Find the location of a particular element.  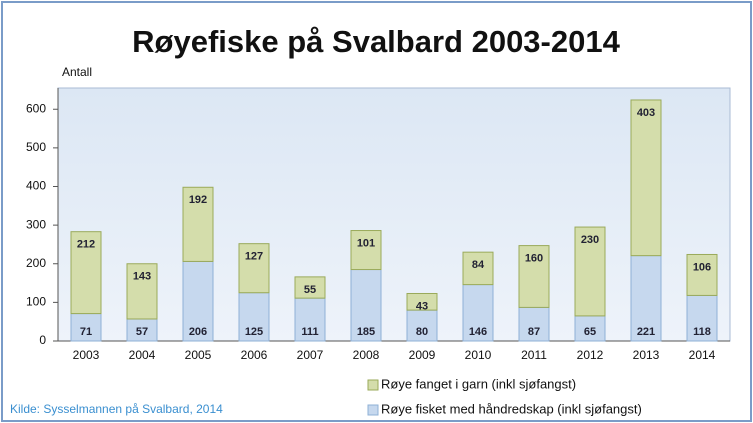

data-label: 192 is located at coordinates (198, 200).